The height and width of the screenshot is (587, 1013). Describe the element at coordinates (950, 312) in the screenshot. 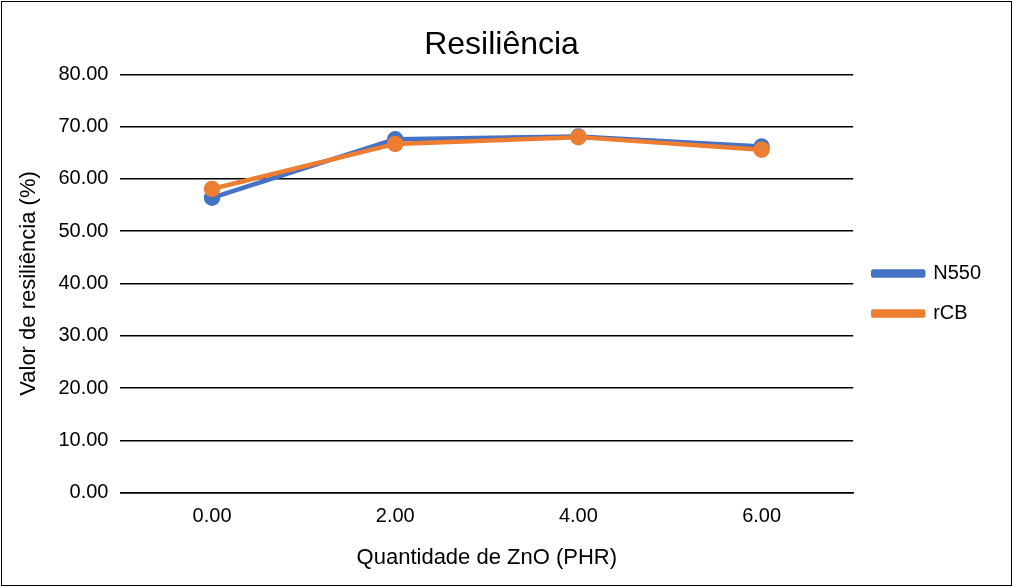

I see `legend-label: rCB` at that location.